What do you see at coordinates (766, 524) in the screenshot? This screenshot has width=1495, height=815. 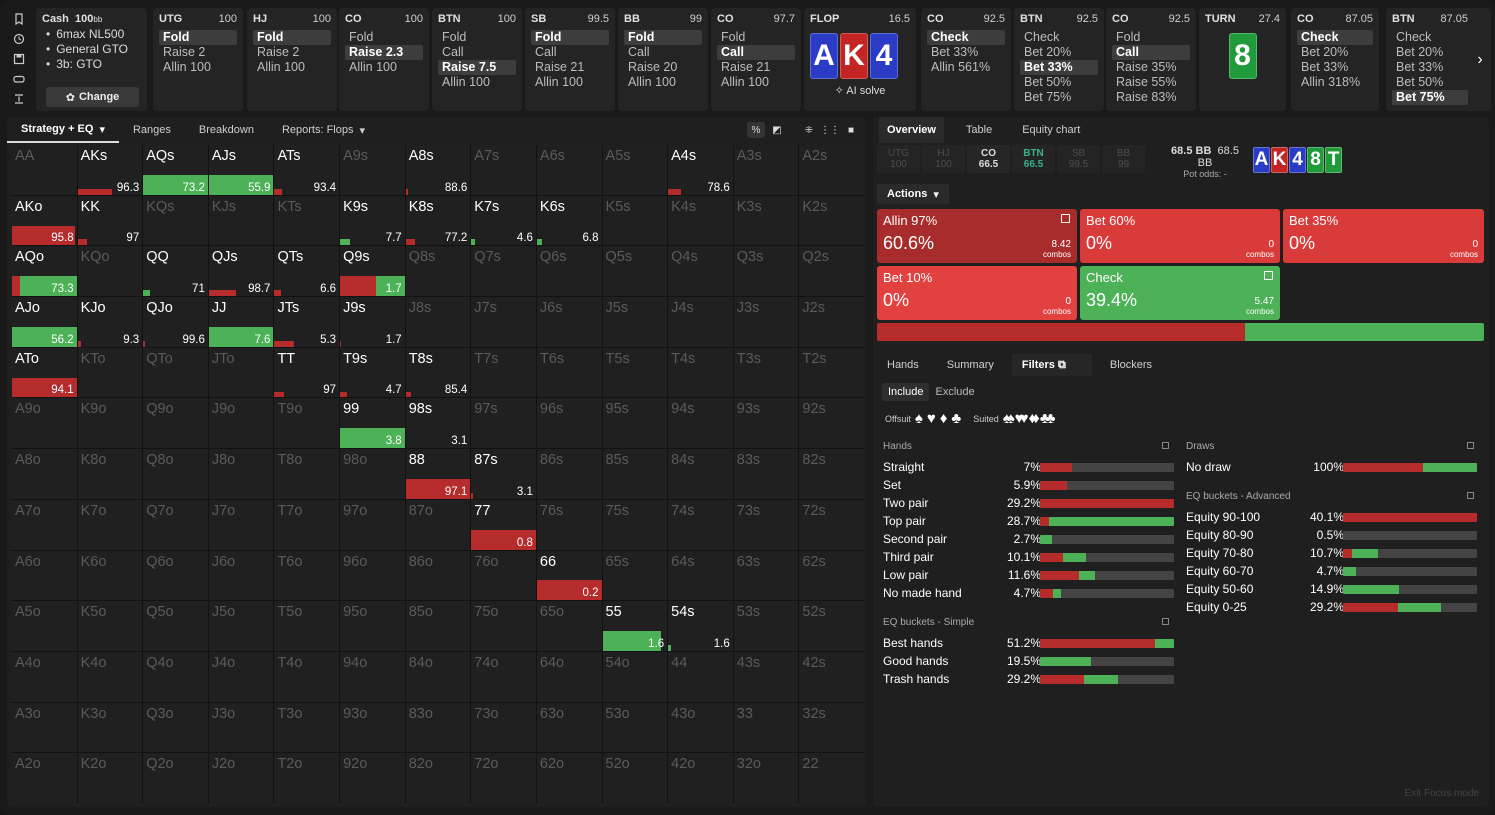 I see `hand-cell: 73s` at bounding box center [766, 524].